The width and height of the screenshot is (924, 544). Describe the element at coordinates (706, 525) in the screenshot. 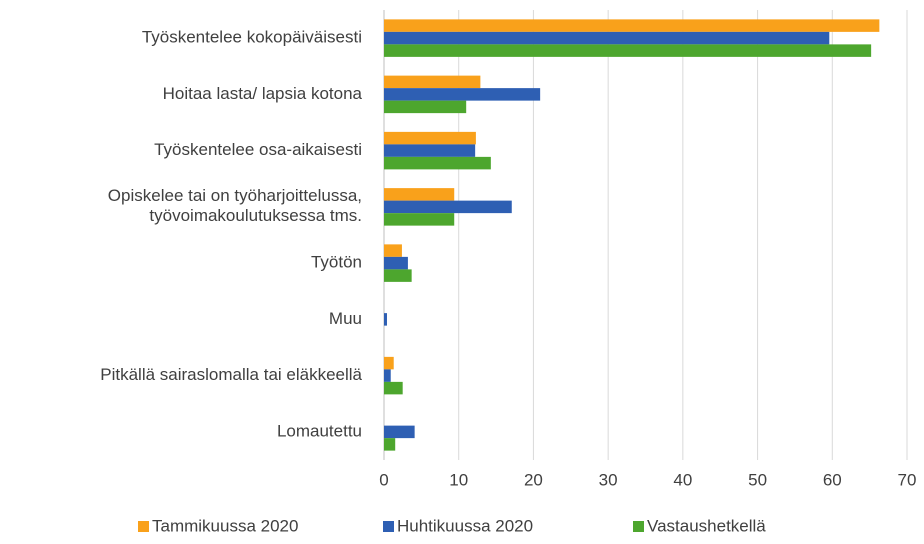

I see `legend-label: Vastaushetkellä` at that location.